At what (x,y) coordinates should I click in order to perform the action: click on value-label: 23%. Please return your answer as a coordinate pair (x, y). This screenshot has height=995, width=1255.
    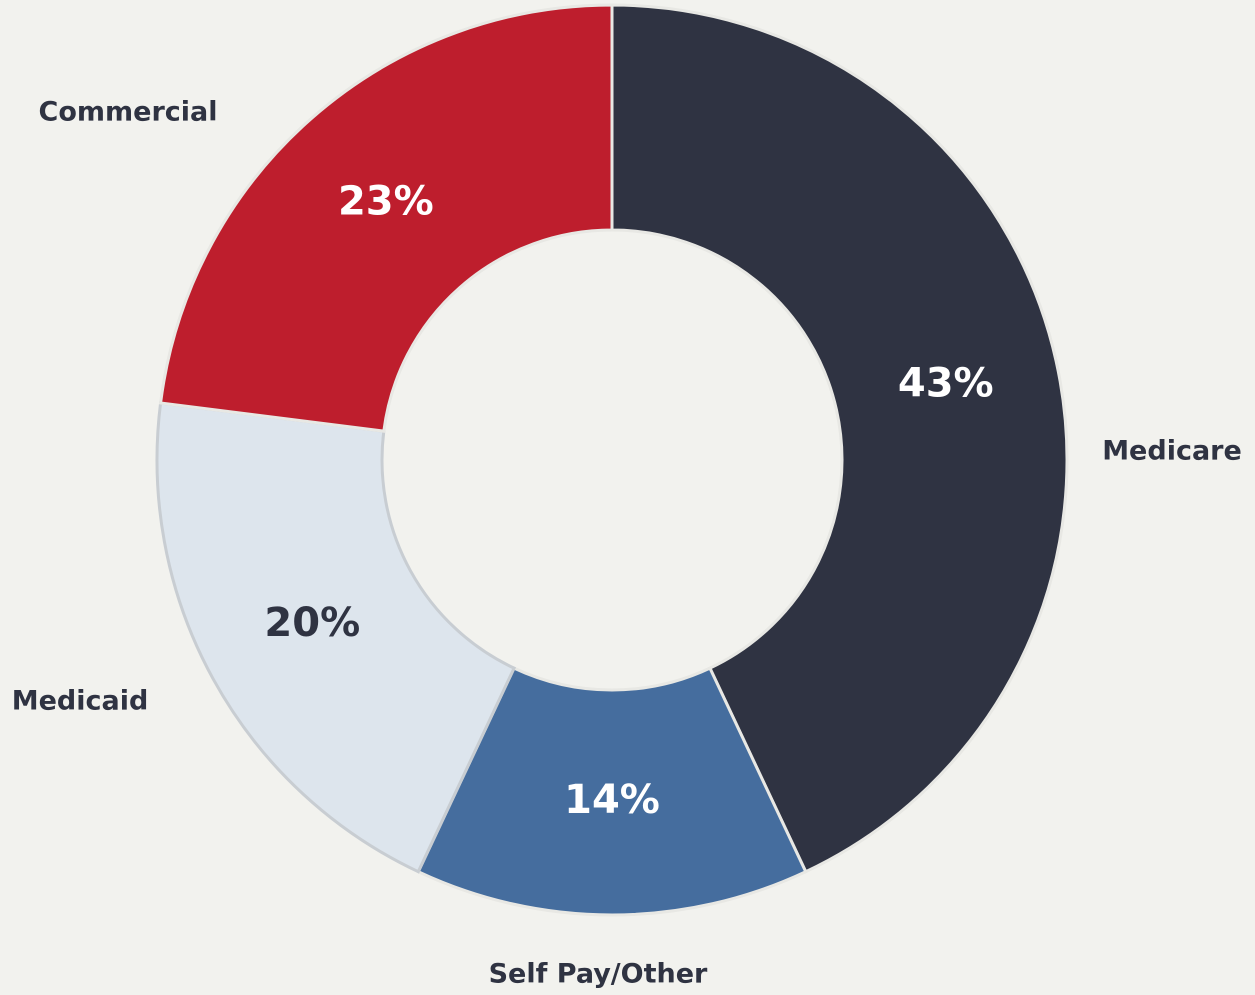
    Looking at the image, I should click on (386, 201).